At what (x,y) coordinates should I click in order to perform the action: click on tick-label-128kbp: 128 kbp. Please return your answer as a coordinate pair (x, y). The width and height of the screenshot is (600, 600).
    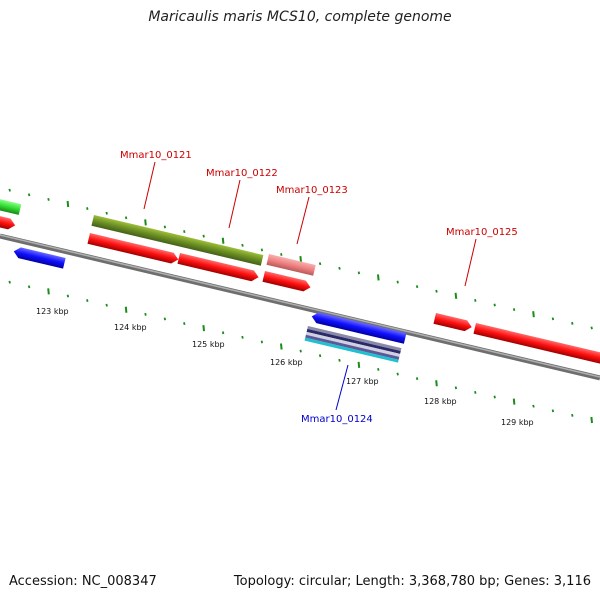
    Looking at the image, I should click on (440, 401).